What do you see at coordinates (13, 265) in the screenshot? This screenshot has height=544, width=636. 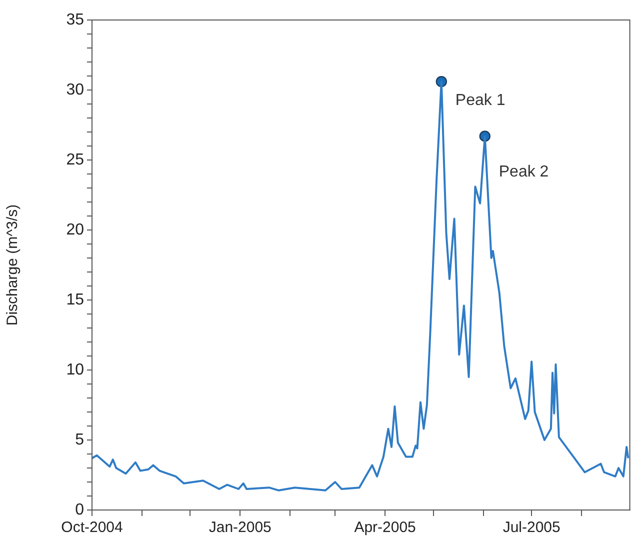 I see `y-axis-title: Discharge (m^3/s)` at bounding box center [13, 265].